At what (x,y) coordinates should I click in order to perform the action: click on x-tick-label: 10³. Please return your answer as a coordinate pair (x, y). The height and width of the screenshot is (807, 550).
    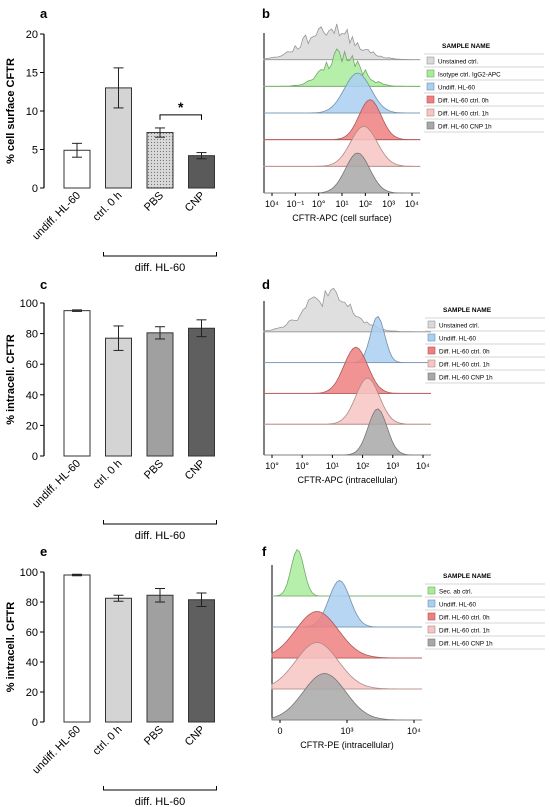
    Looking at the image, I should click on (388, 204).